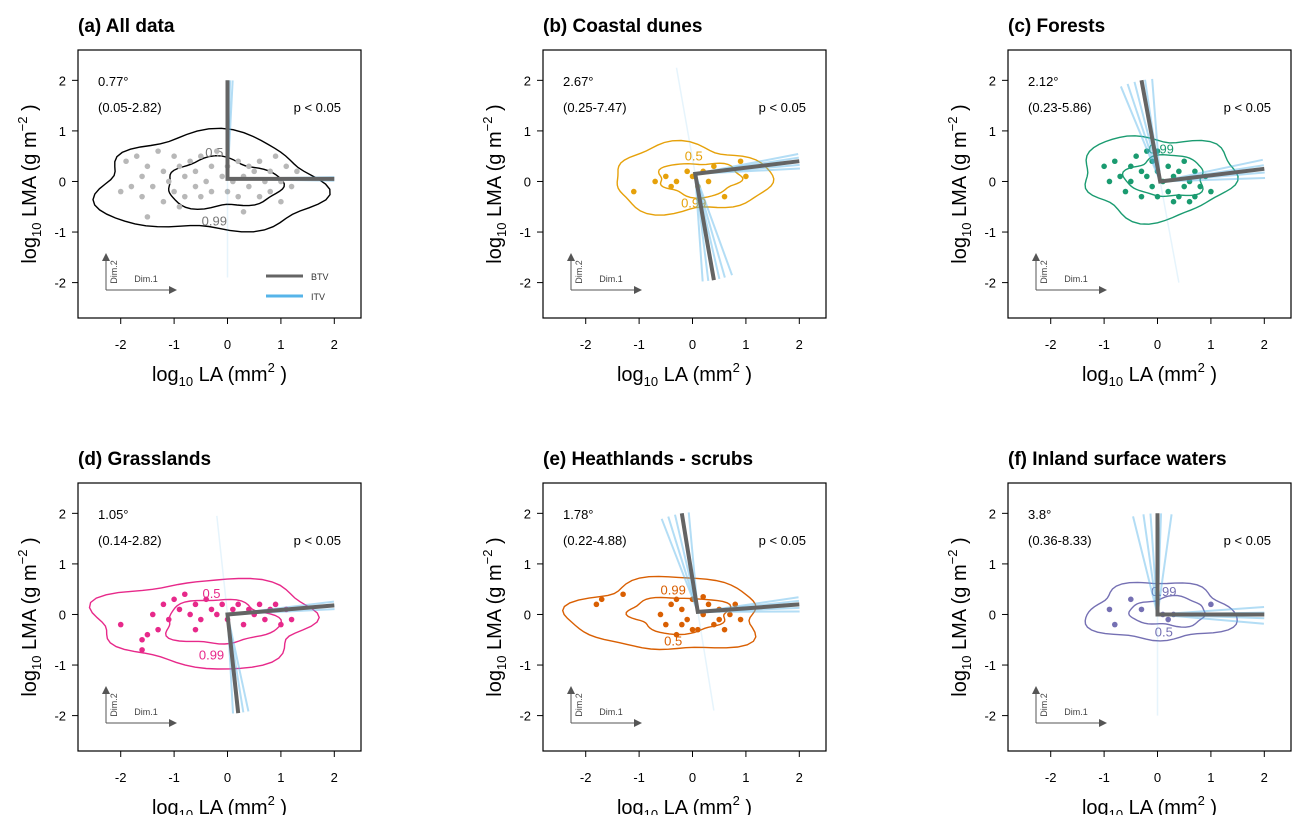 The width and height of the screenshot is (1298, 815). I want to click on angle-ci: (0.14-2.82), so click(130, 540).